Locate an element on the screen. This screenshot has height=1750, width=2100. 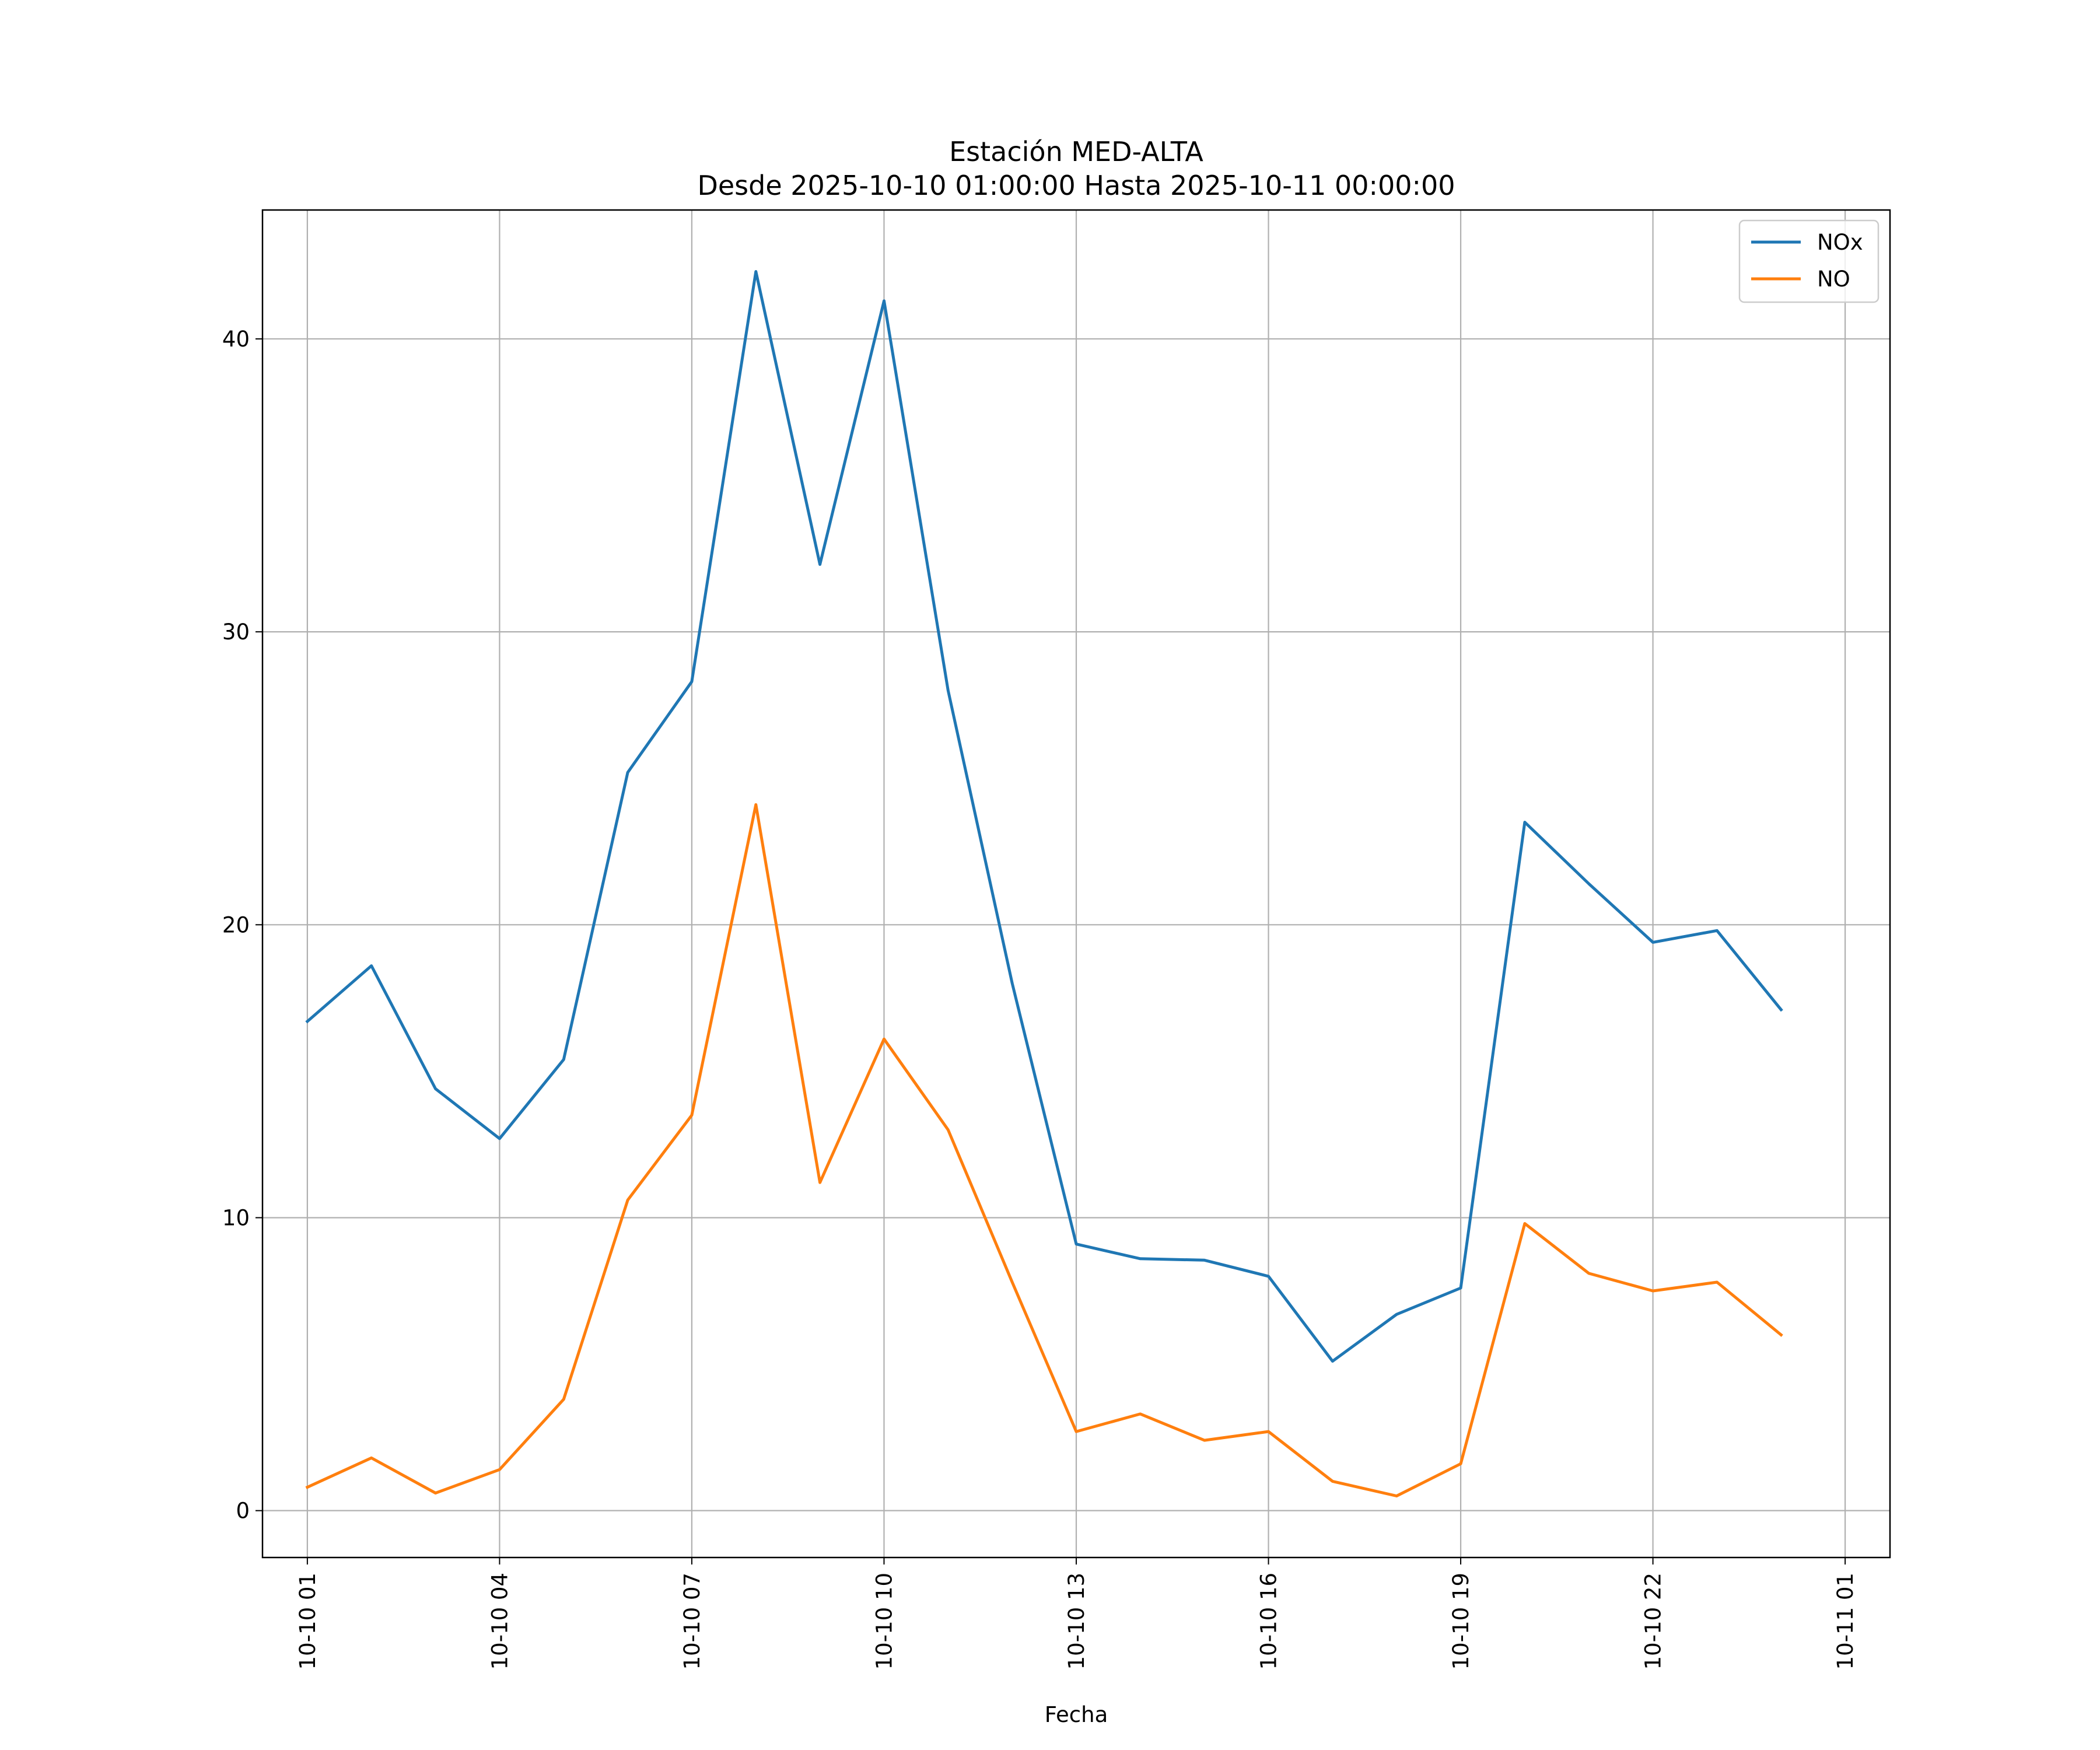
x-tick-label: 10-10 16 is located at coordinates (1269, 1622).